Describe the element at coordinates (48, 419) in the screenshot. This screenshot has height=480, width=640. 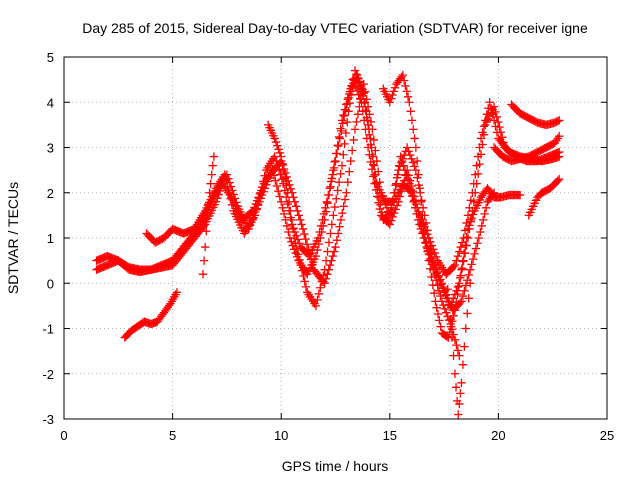
I see `y-tick-label: -3` at that location.